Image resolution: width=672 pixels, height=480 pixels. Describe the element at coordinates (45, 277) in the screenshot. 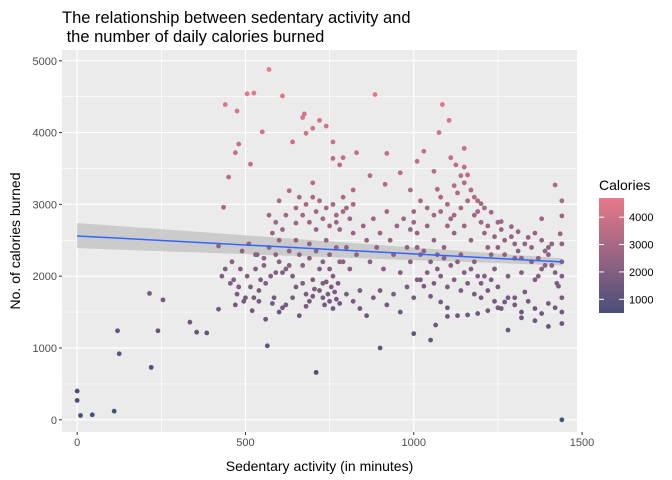

I see `y-tick-label: 2000` at that location.